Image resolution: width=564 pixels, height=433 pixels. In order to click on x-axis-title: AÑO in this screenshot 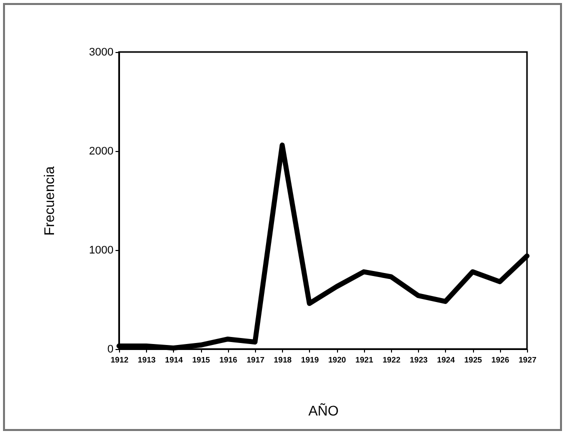, I will do `click(323, 410)`.